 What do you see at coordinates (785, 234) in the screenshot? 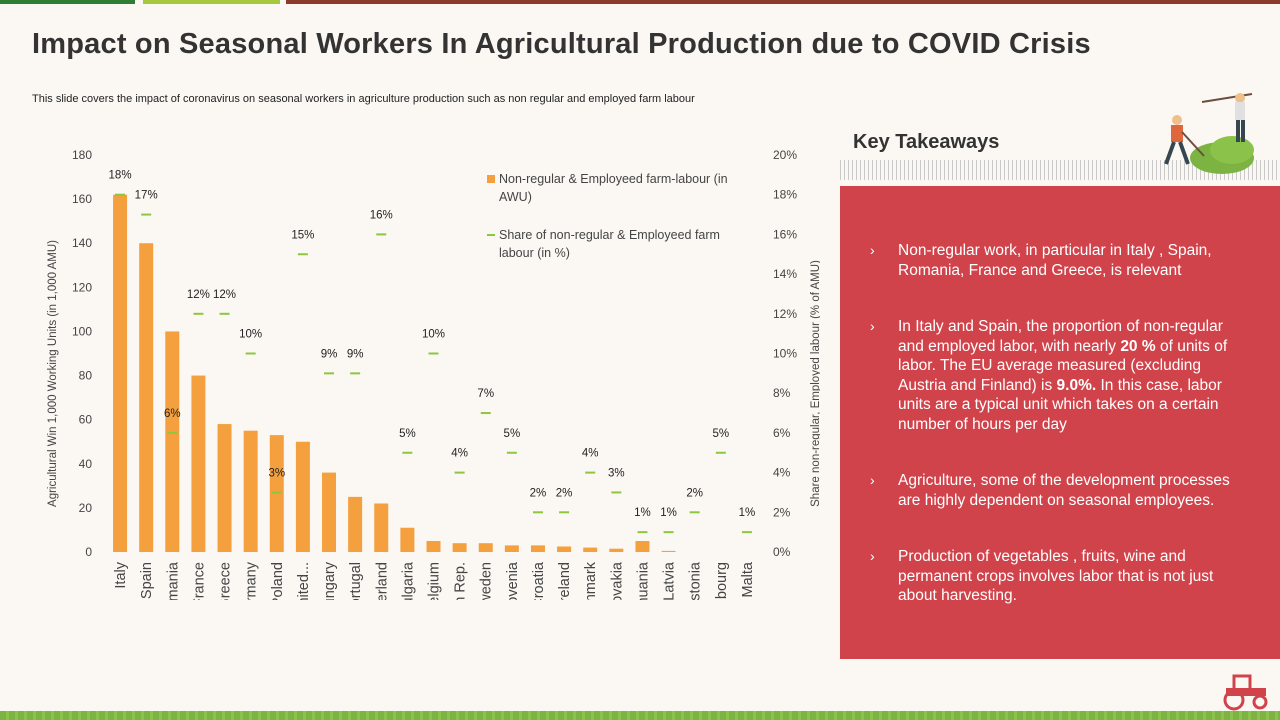
I see `y2-tick-label: 16%` at bounding box center [785, 234].